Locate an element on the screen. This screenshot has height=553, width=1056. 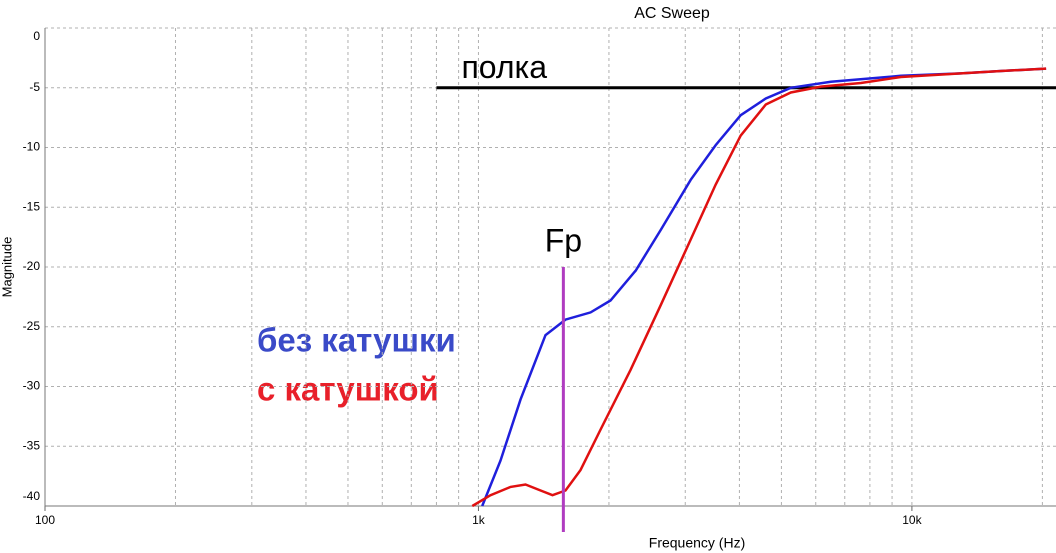
y-tick-label: -5 is located at coordinates (34, 87).